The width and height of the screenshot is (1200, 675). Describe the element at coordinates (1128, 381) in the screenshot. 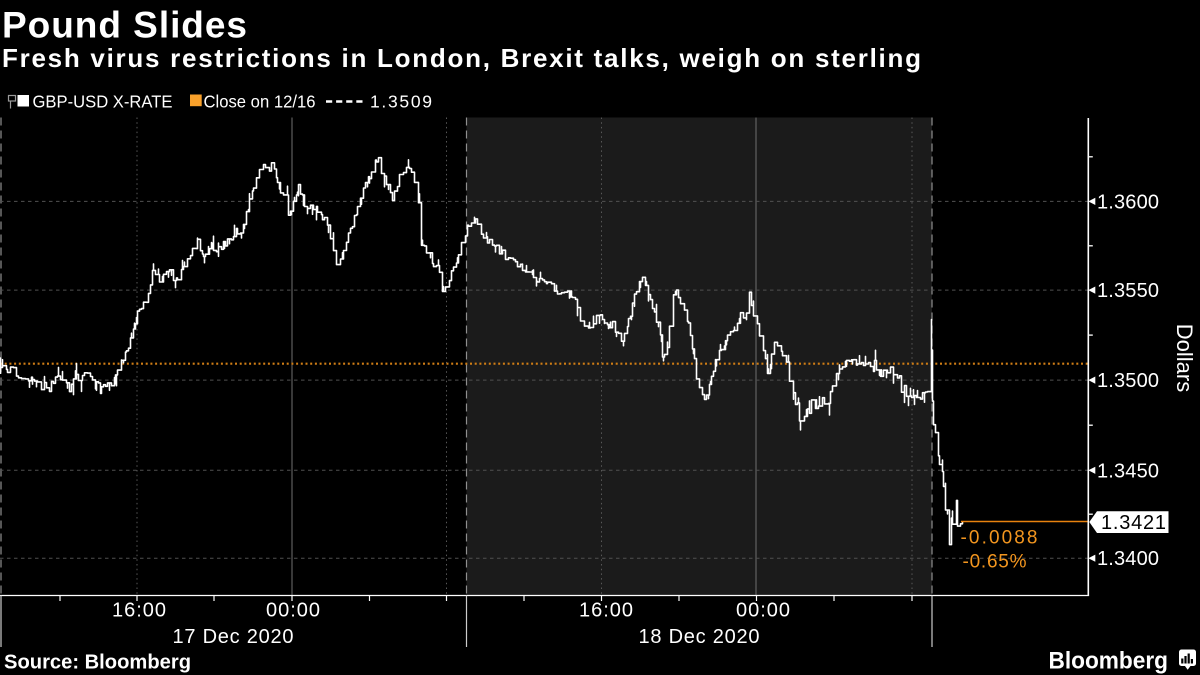

I see `svg-text: 1.3500` at that location.